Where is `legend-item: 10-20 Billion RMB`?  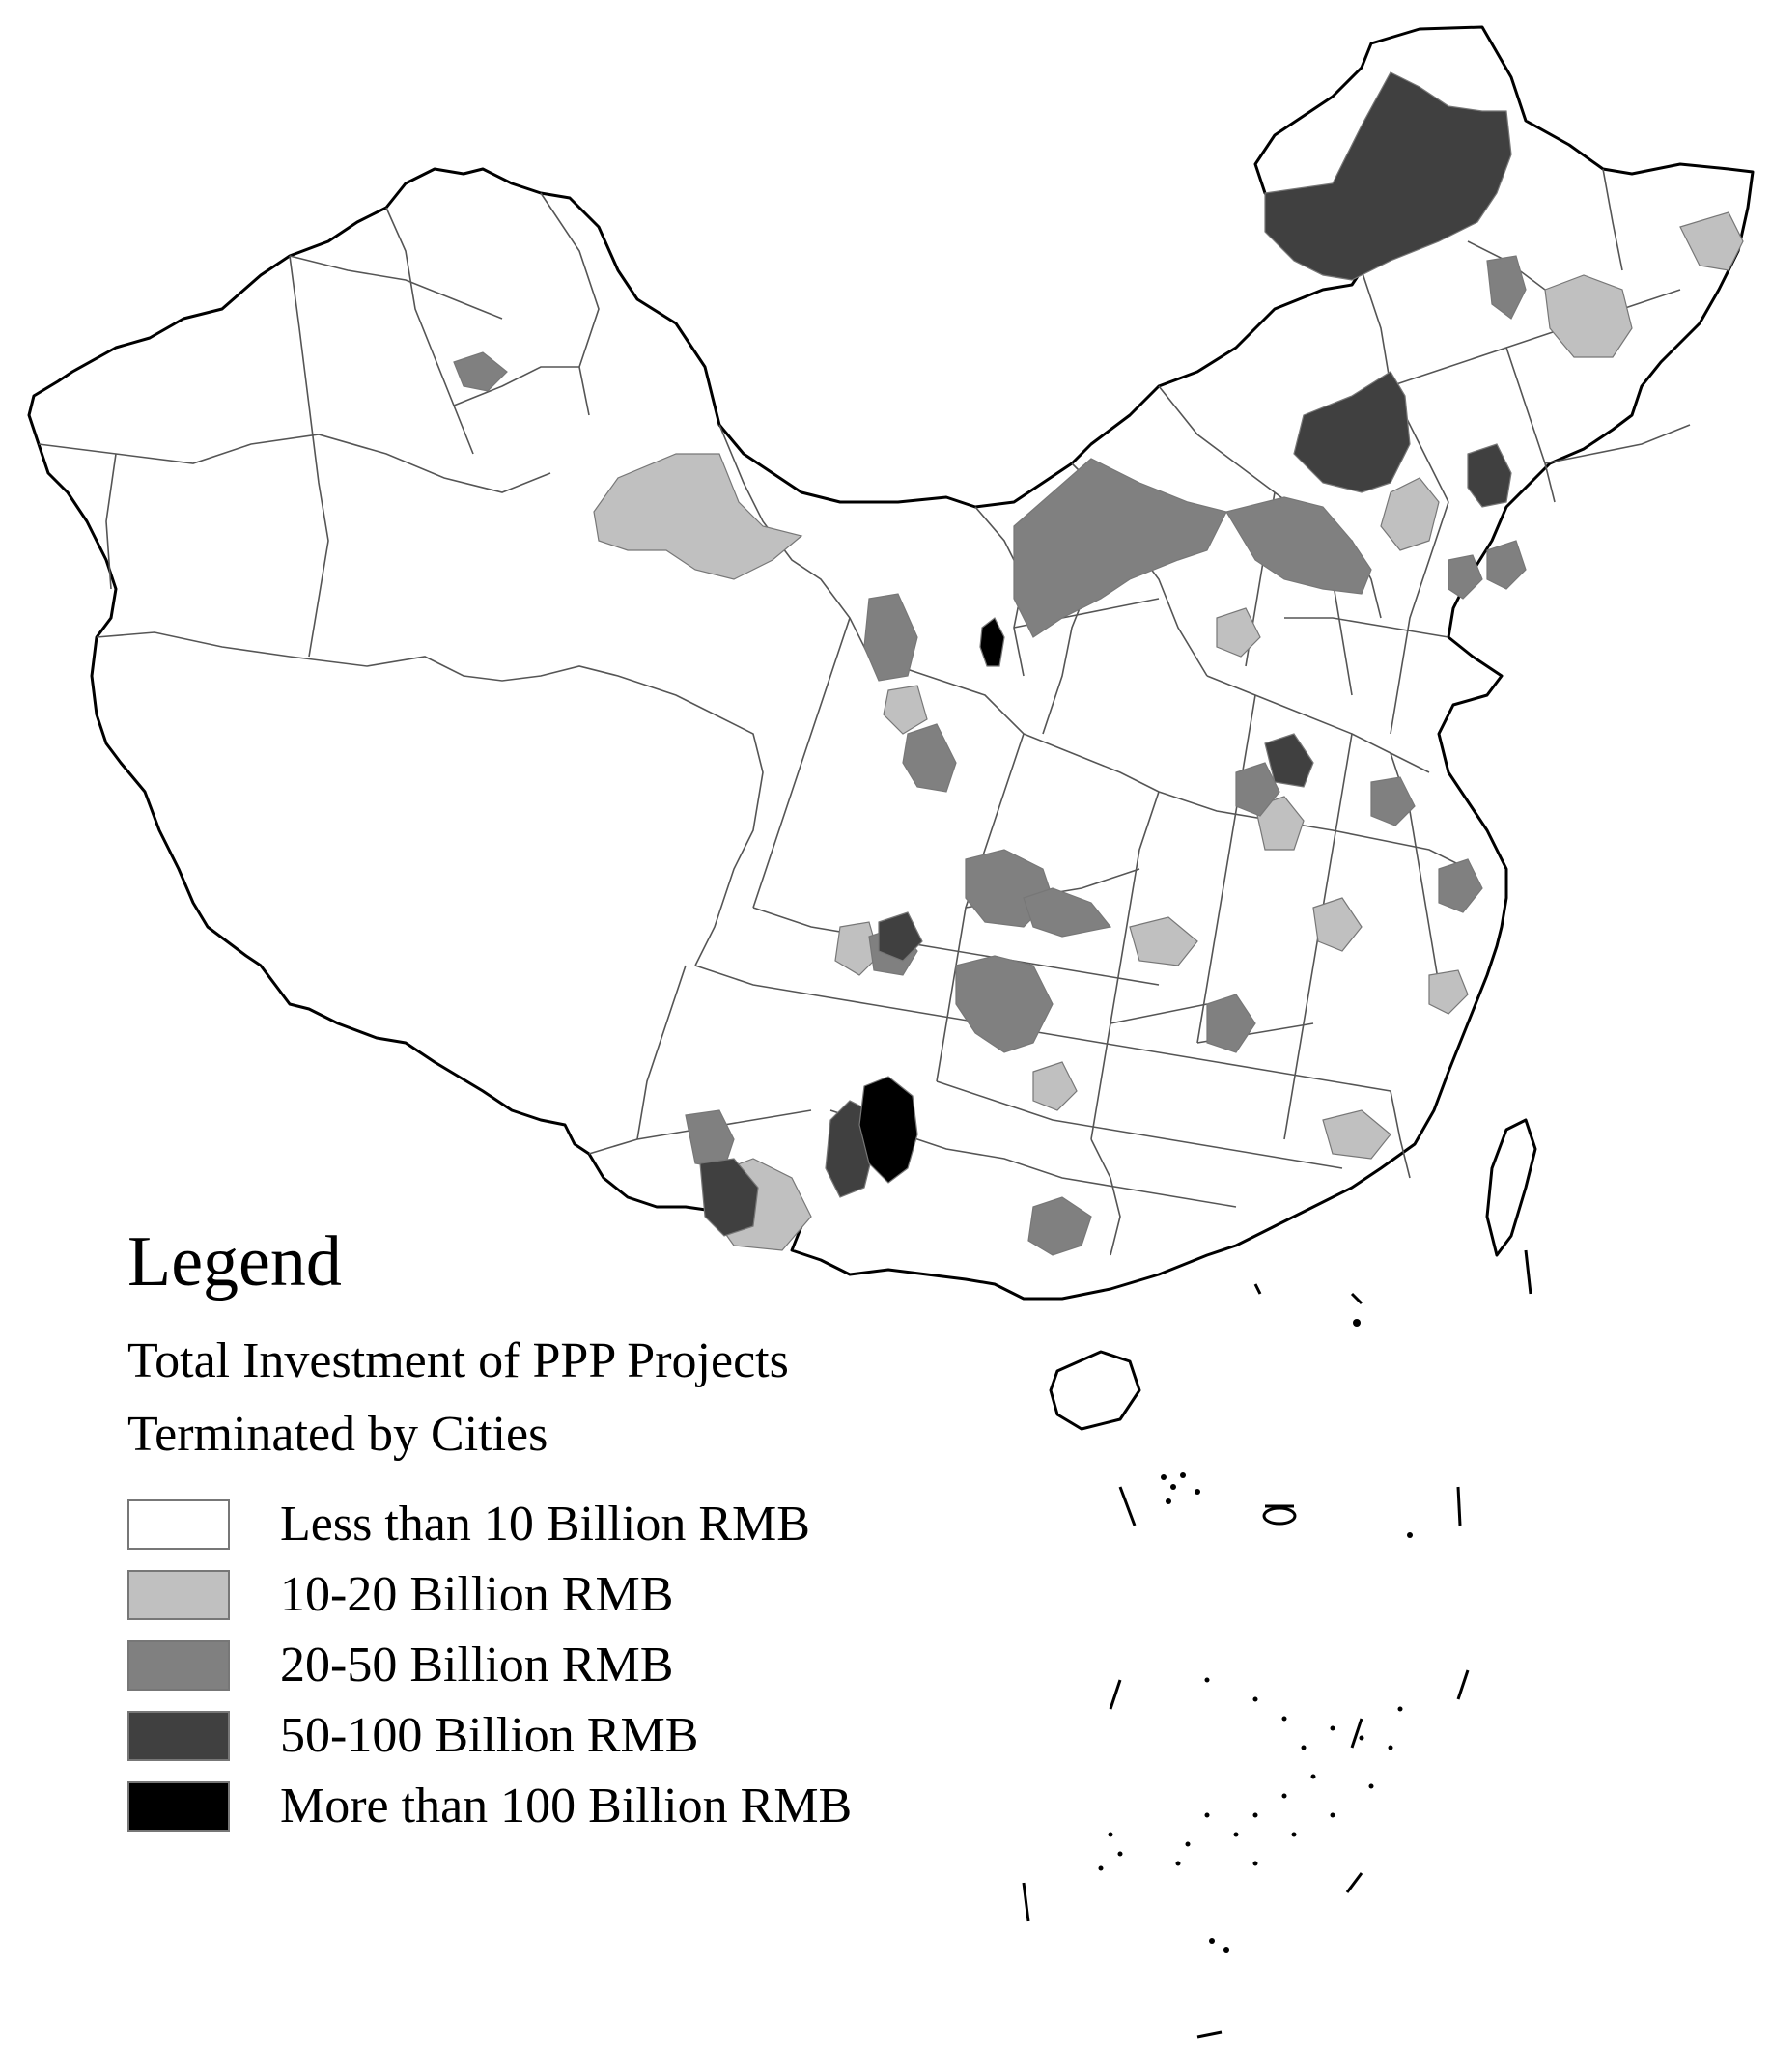 legend-item: 10-20 Billion RMB is located at coordinates (489, 1595).